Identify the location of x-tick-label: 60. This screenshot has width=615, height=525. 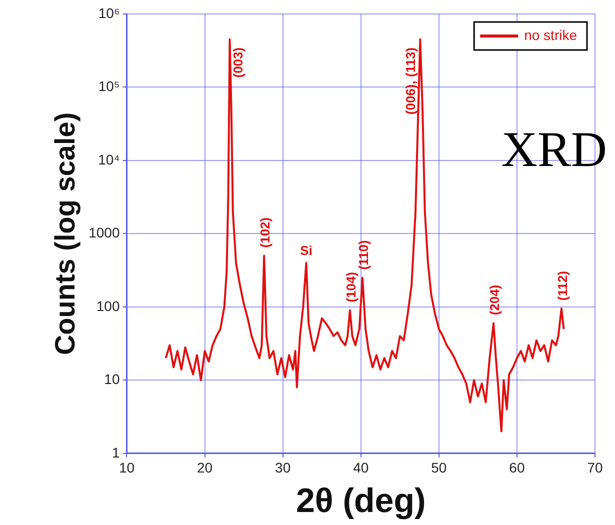
(517, 468).